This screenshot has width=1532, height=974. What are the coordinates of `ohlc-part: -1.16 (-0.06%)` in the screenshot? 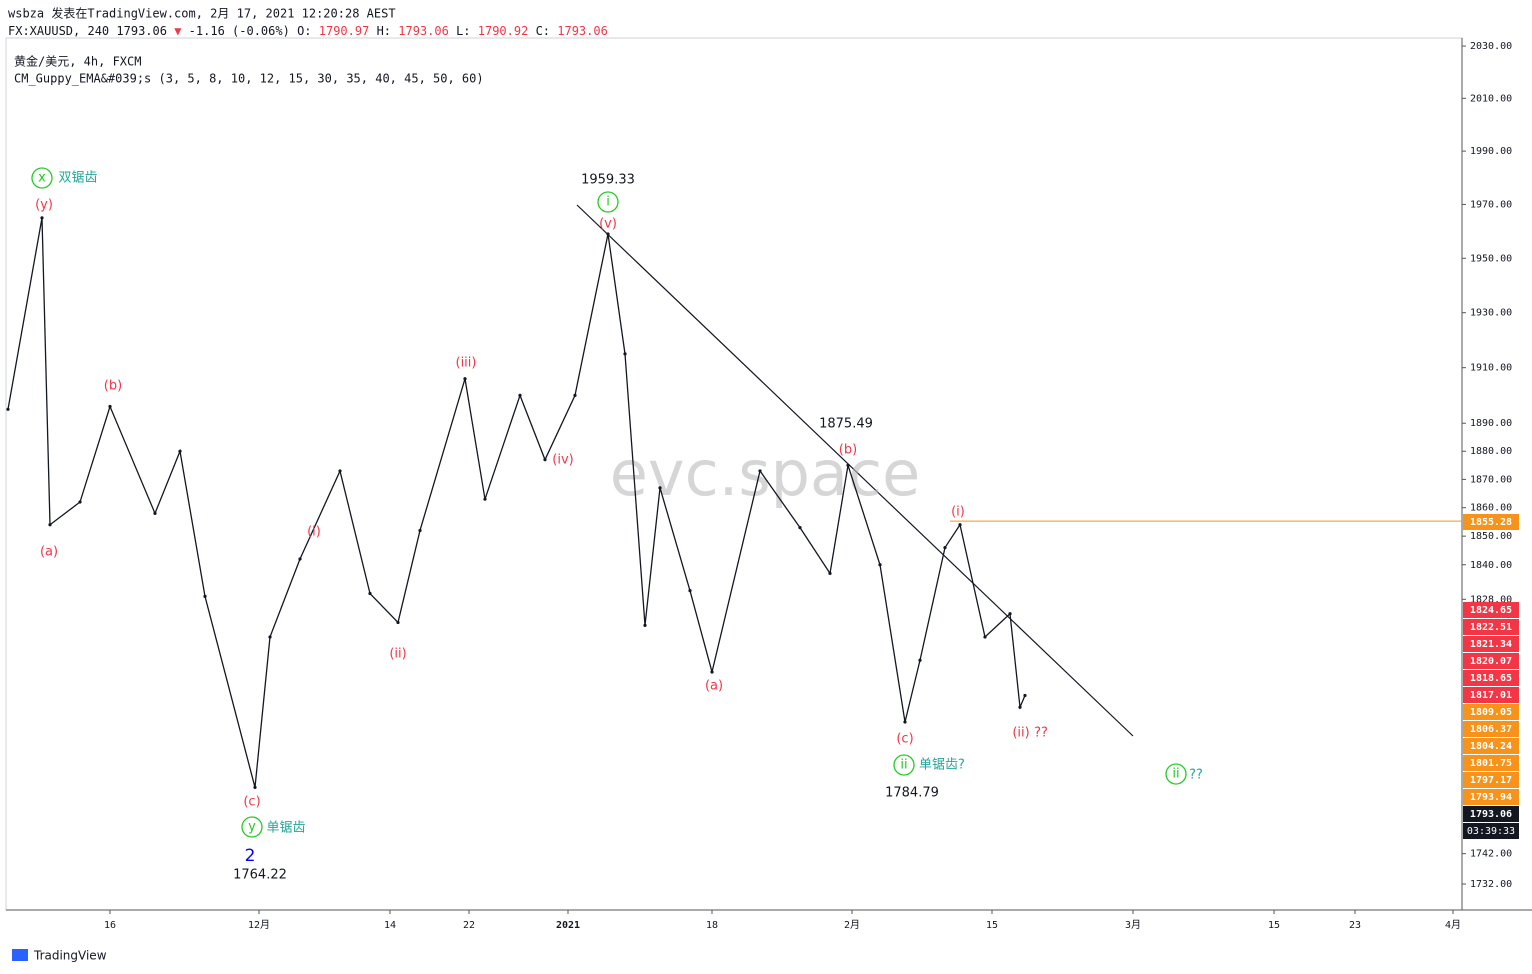 It's located at (239, 31).